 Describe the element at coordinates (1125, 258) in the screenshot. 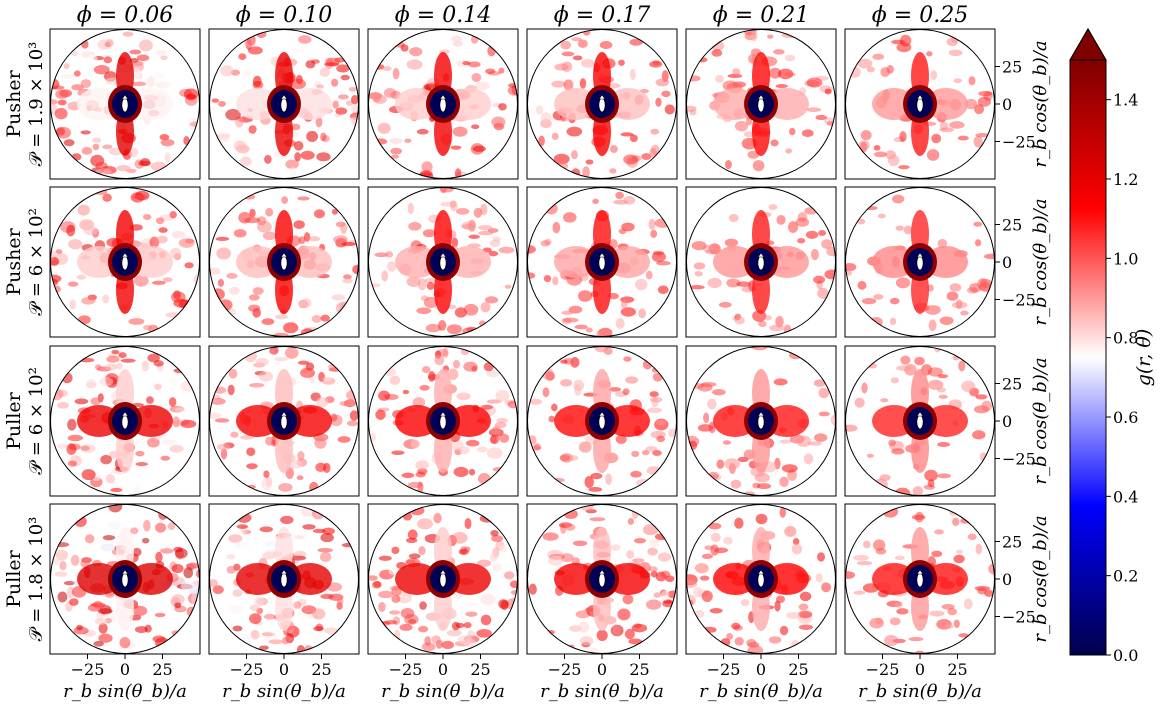

I see `colorbar-tick-label: 1.0` at that location.